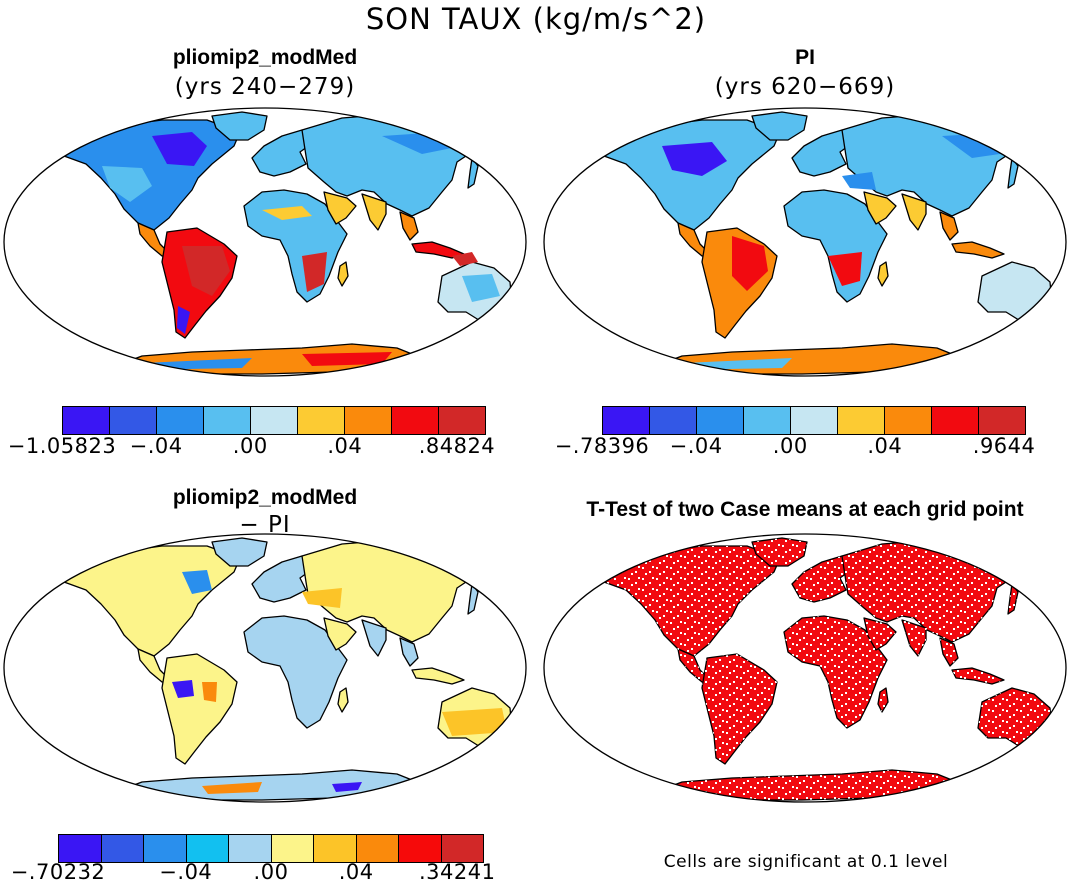 The image size is (1072, 886). What do you see at coordinates (457, 446) in the screenshot?
I see `colorbar-label: .84824` at bounding box center [457, 446].